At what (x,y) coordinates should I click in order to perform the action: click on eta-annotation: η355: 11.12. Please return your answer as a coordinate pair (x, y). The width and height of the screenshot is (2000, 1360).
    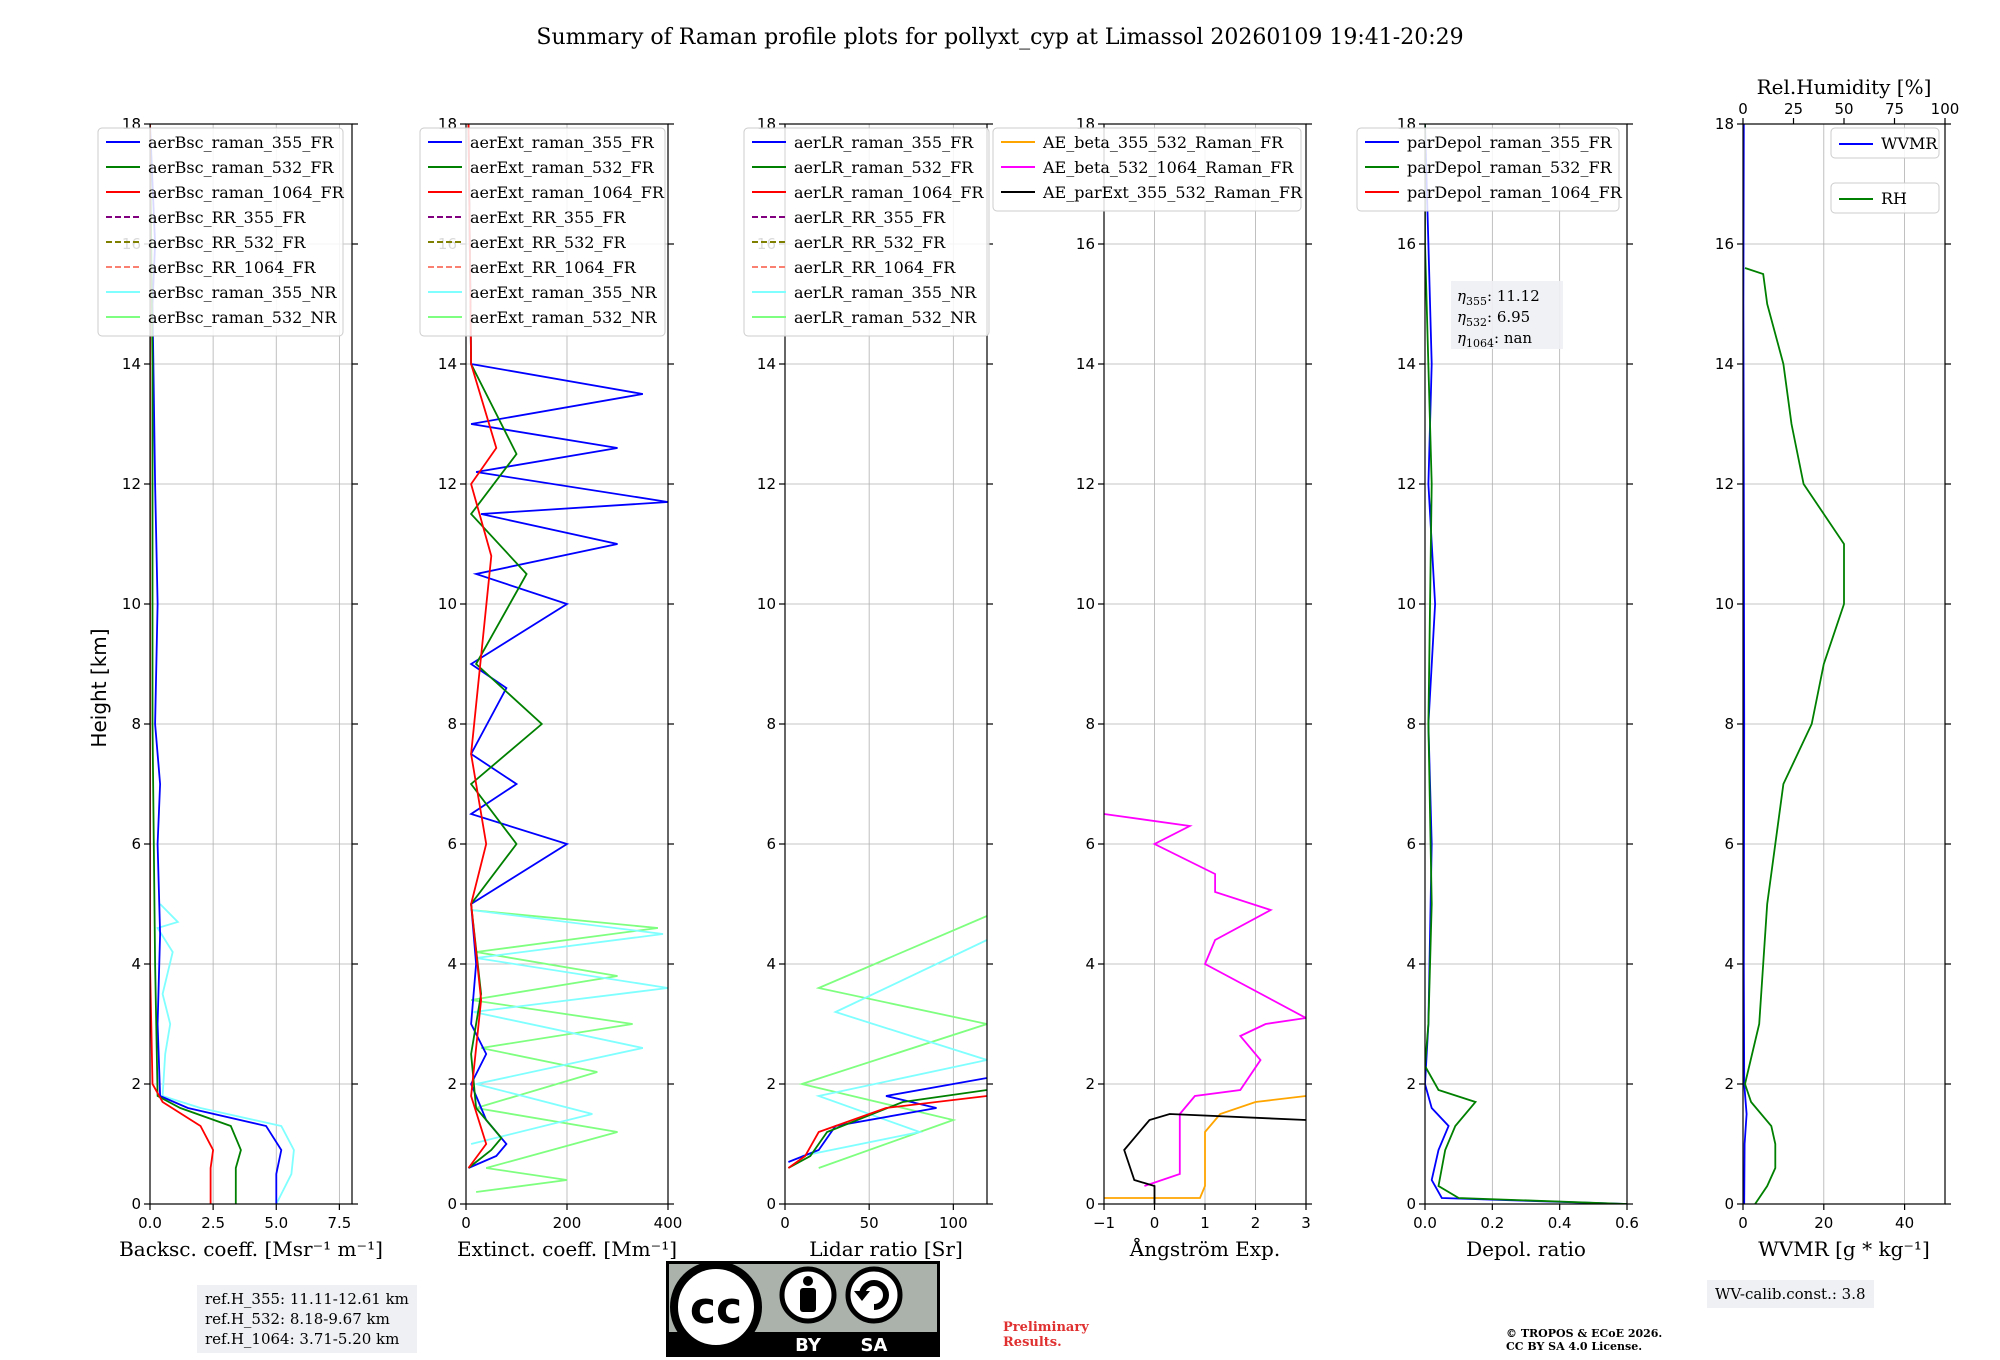
    Looking at the image, I should click on (1498, 297).